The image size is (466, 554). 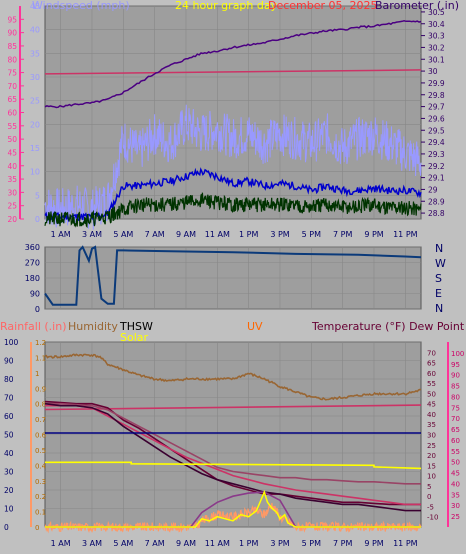 What do you see at coordinates (35, 101) in the screenshot?
I see `wind-tick-label: 25` at bounding box center [35, 101].